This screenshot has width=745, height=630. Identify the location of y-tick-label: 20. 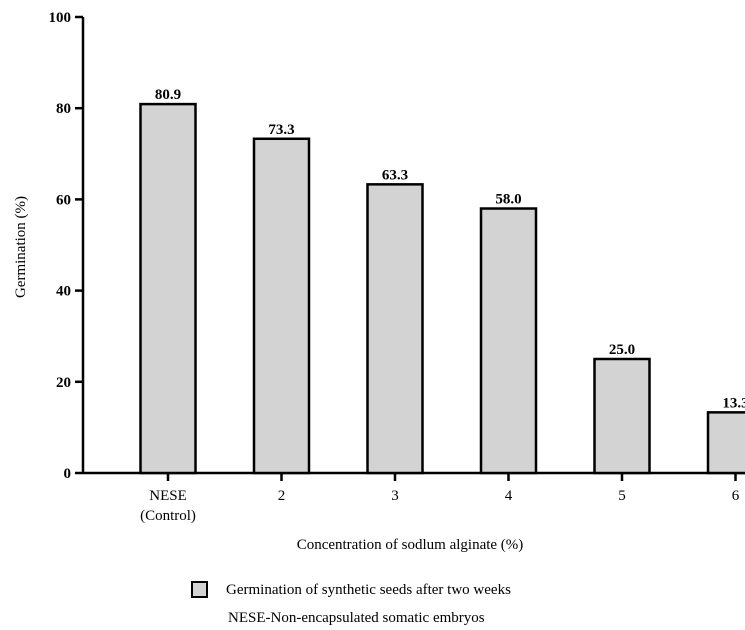
(63, 383).